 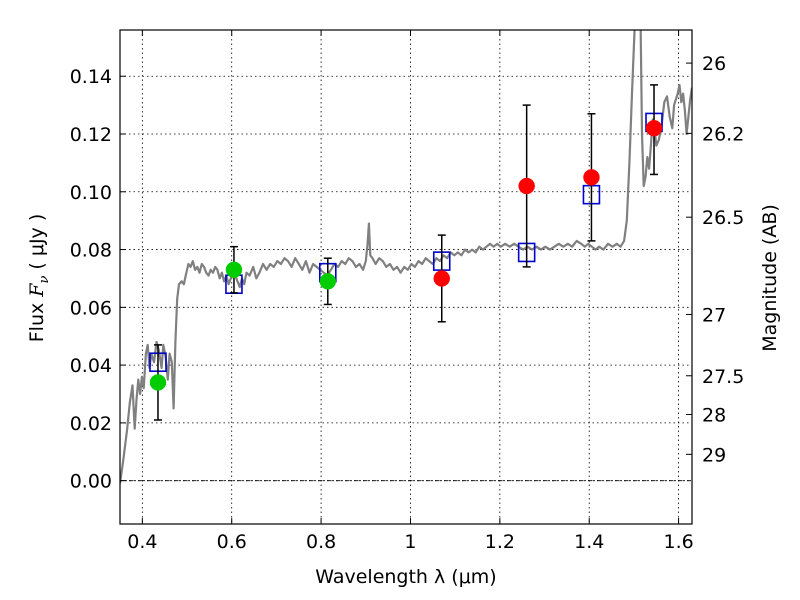 What do you see at coordinates (321, 542) in the screenshot?
I see `x-tick-label: 0.8` at bounding box center [321, 542].